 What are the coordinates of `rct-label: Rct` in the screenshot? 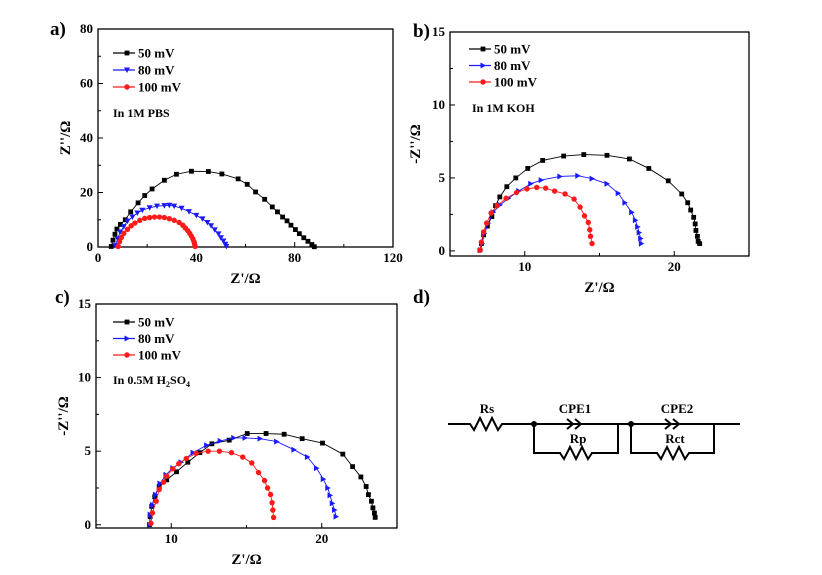 It's located at (675, 438).